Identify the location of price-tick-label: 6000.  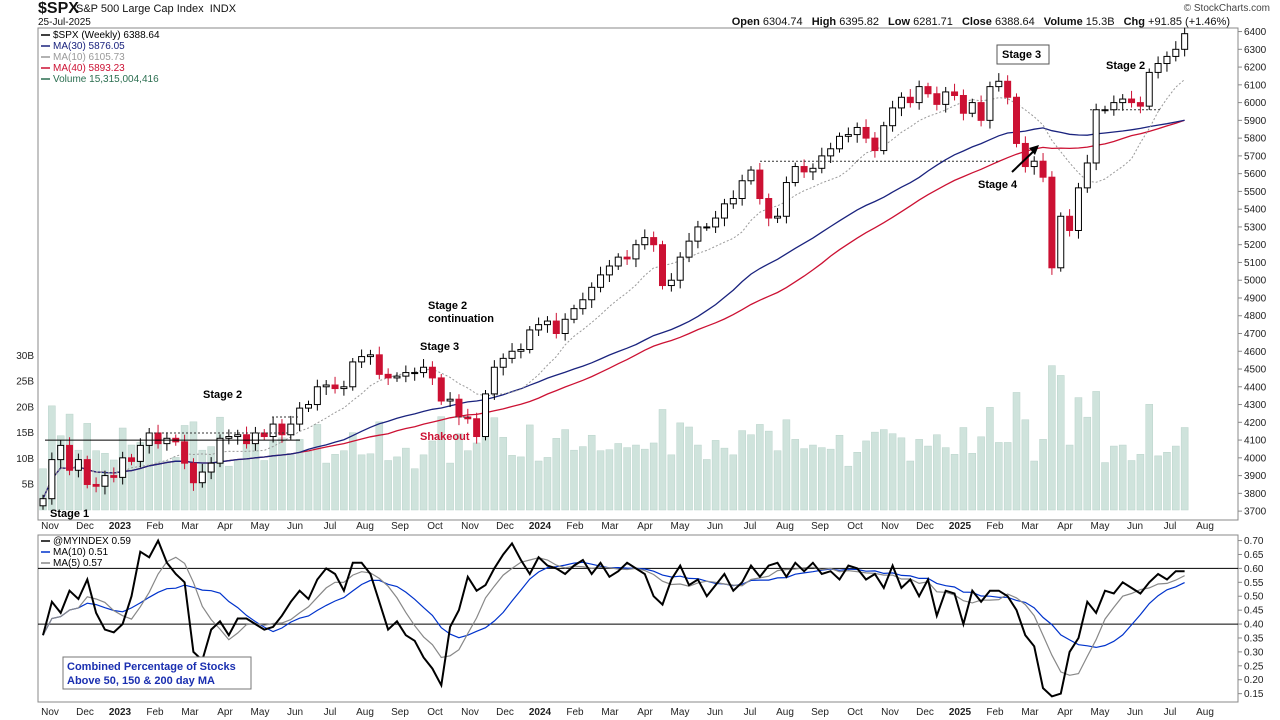
(1255, 103).